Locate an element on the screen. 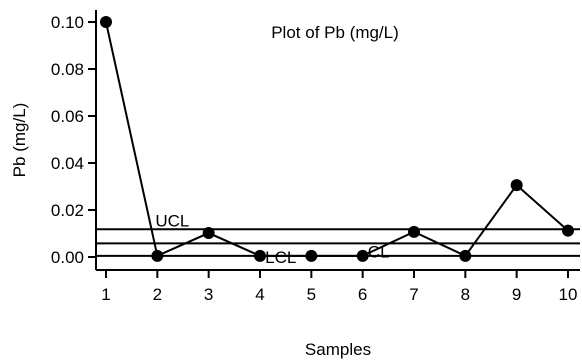 This screenshot has height=363, width=582. y-tick-label: 0.00 is located at coordinates (67, 257).